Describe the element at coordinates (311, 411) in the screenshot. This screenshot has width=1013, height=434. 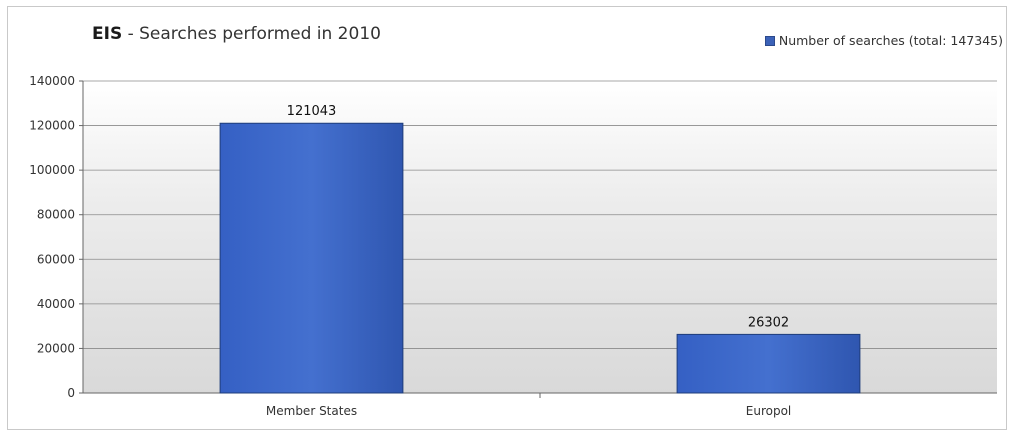
I see `x-tick-label: Member States` at that location.